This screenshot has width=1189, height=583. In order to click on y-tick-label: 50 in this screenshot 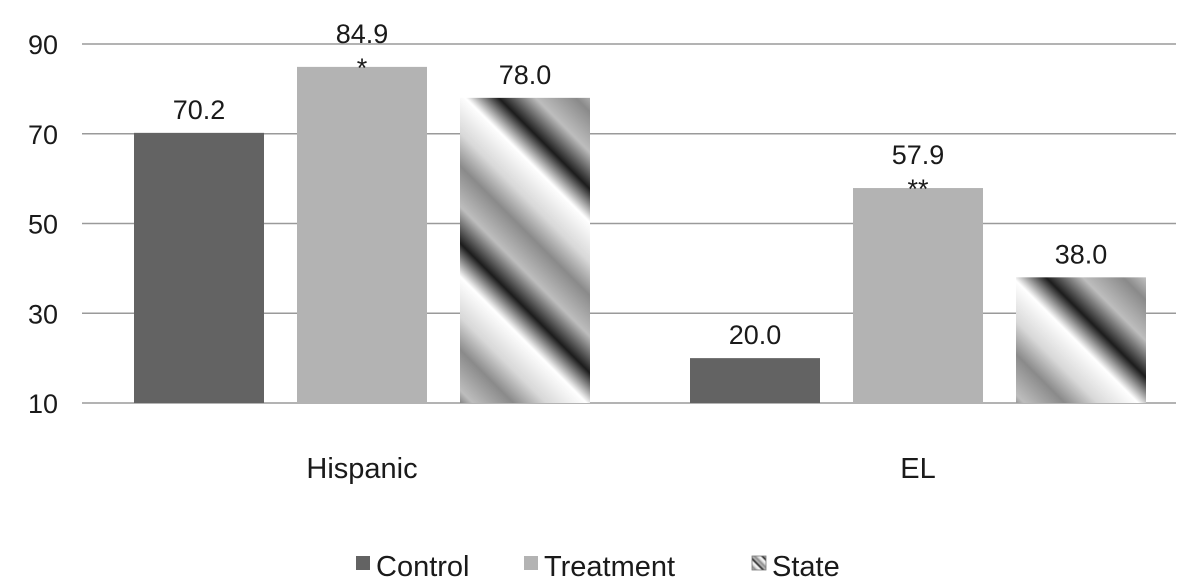, I will do `click(43, 225)`.